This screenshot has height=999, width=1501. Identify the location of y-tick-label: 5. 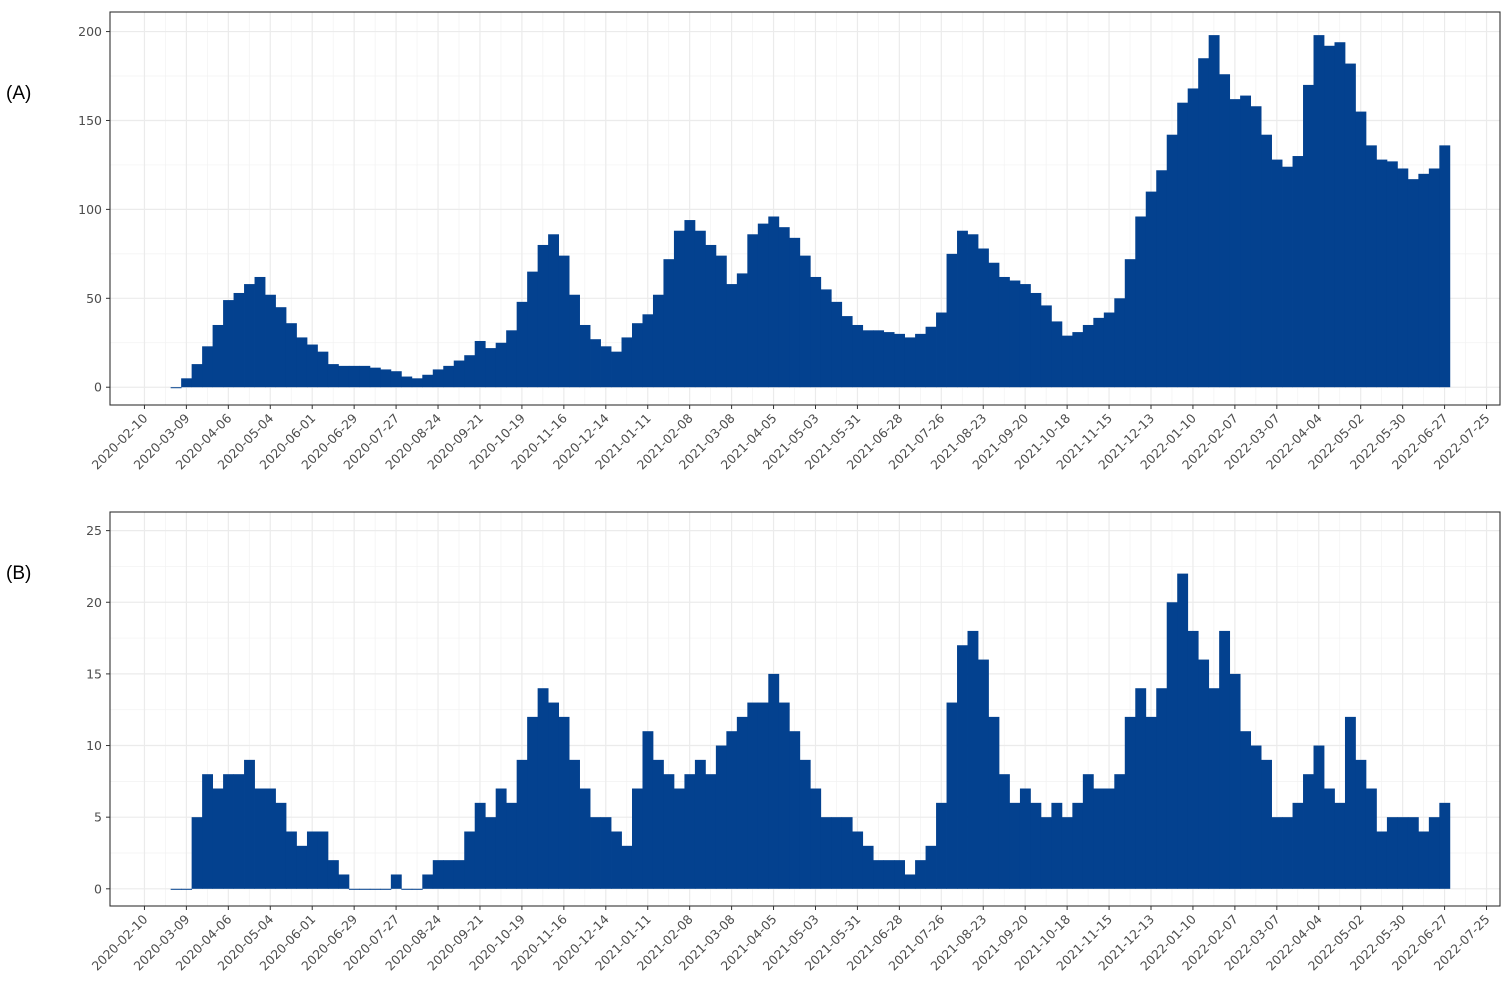
(98, 817).